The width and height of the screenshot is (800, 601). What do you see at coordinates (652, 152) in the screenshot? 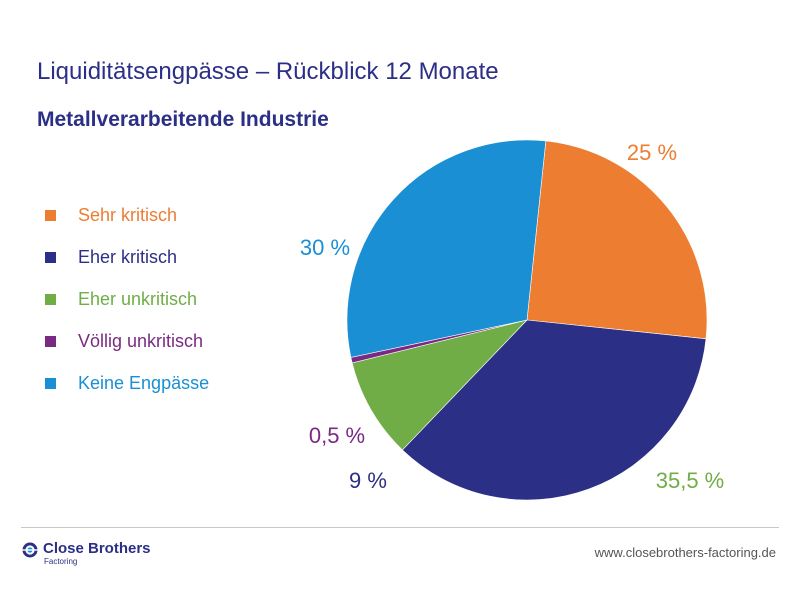
I see `data-label: 25 %` at bounding box center [652, 152].